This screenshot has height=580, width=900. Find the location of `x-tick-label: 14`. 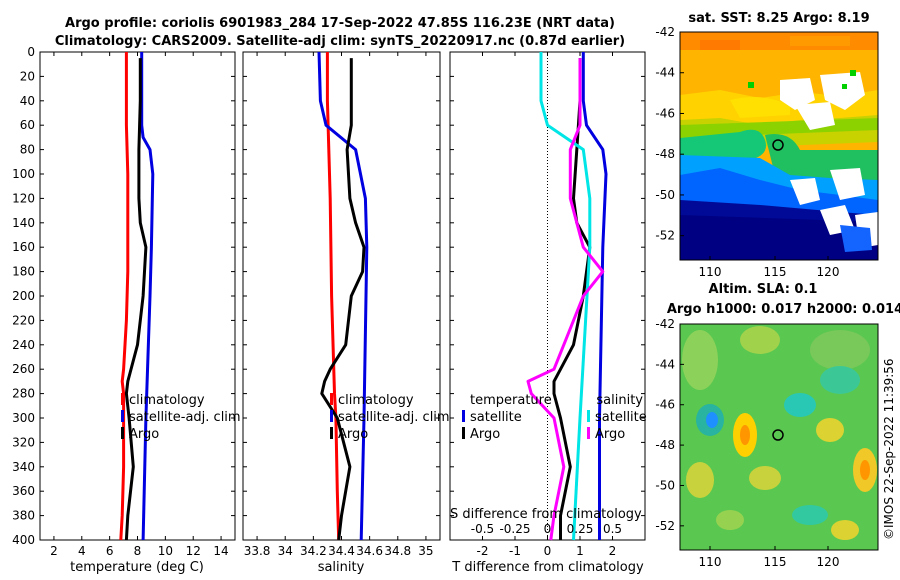

x-tick-label: 14 is located at coordinates (220, 551).